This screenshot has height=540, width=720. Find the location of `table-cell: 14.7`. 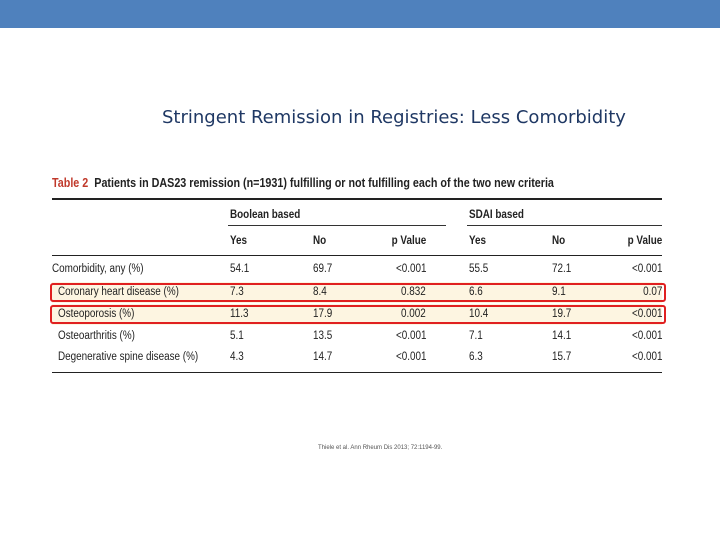

table-cell: 14.7 is located at coordinates (323, 357).